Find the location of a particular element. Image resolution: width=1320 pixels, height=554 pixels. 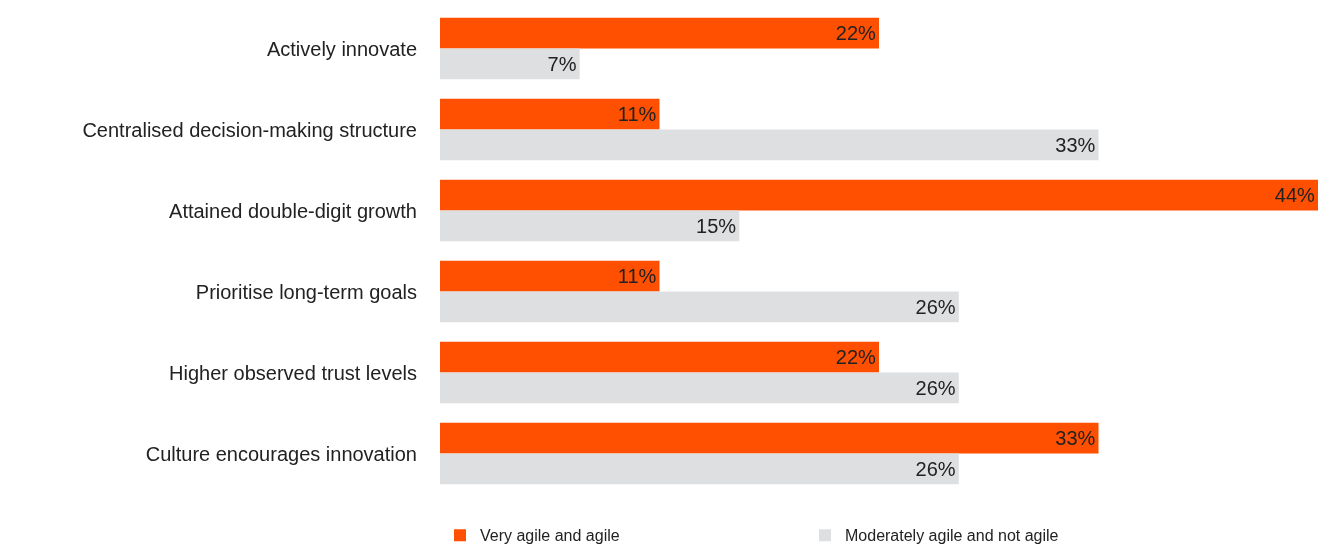

data-label: 44% is located at coordinates (1294, 195).